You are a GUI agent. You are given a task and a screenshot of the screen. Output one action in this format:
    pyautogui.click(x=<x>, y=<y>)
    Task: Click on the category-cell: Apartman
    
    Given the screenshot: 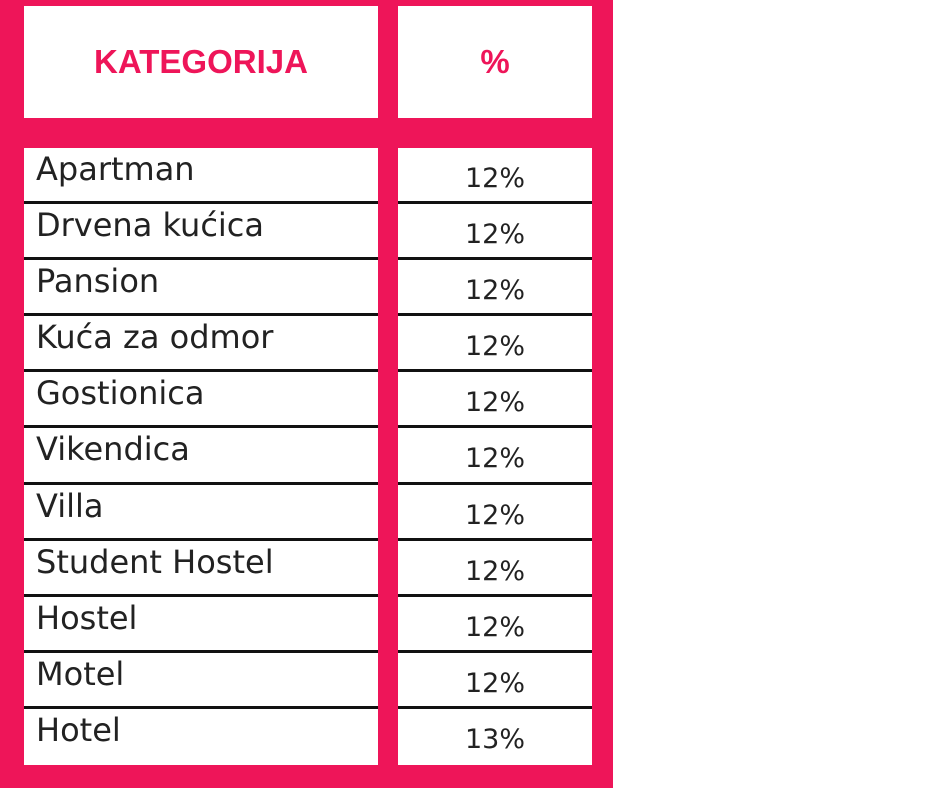 What is the action you would take?
    pyautogui.click(x=115, y=169)
    